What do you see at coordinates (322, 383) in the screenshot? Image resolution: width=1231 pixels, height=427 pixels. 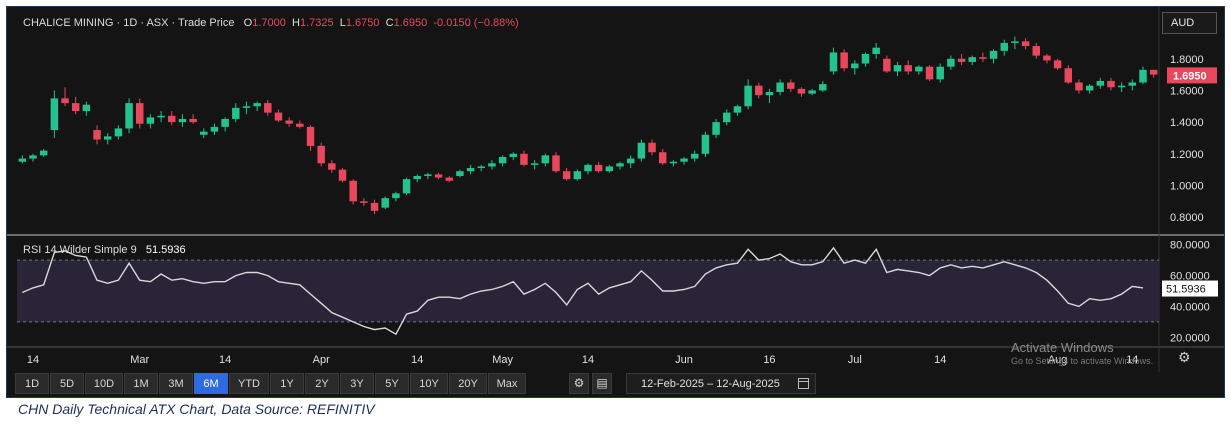 I see `timeframe-button-2y: 2Y` at bounding box center [322, 383].